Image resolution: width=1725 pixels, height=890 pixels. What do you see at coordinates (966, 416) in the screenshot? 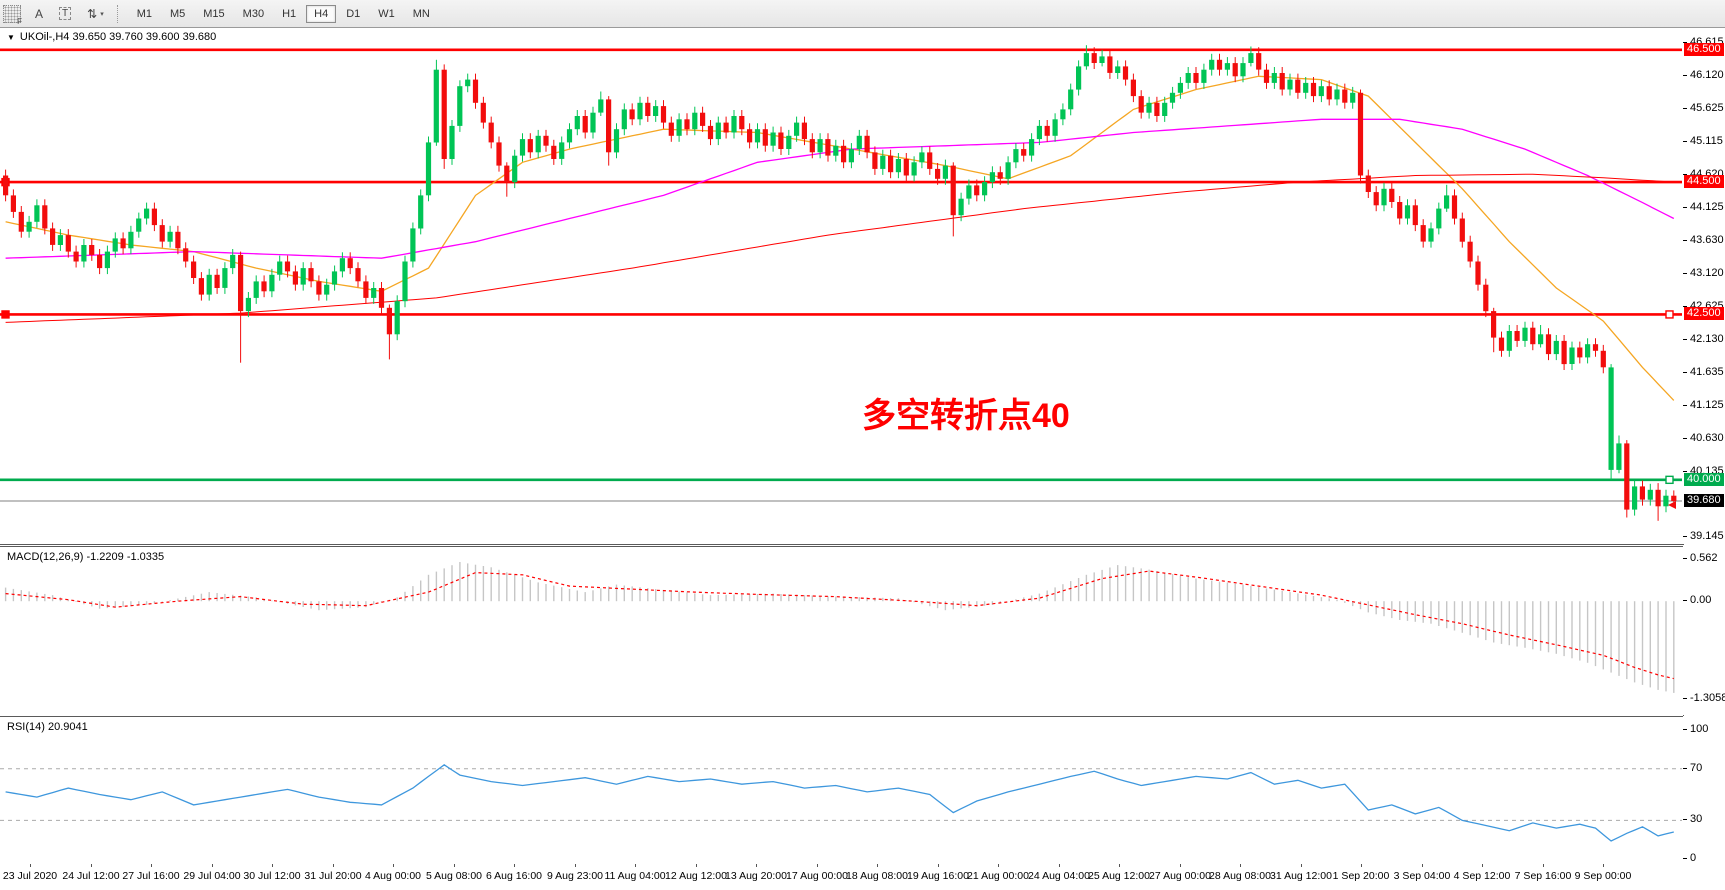
I see `chart-annotation-text: 多空转折点40` at bounding box center [966, 416].